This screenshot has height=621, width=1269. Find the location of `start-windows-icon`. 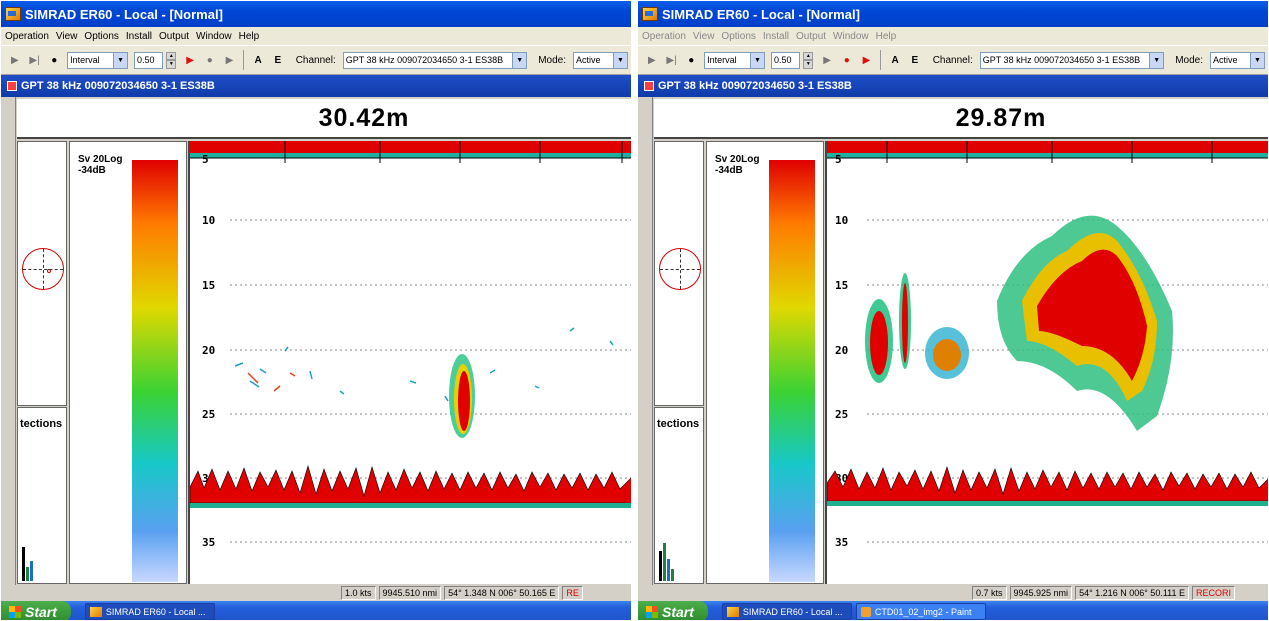

start-windows-icon is located at coordinates (15, 611).